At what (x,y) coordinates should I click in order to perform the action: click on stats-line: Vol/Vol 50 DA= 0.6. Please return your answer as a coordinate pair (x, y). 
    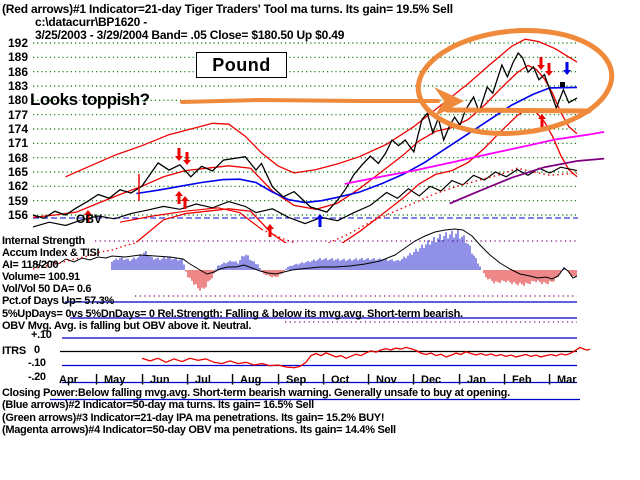
    Looking at the image, I should click on (47, 289).